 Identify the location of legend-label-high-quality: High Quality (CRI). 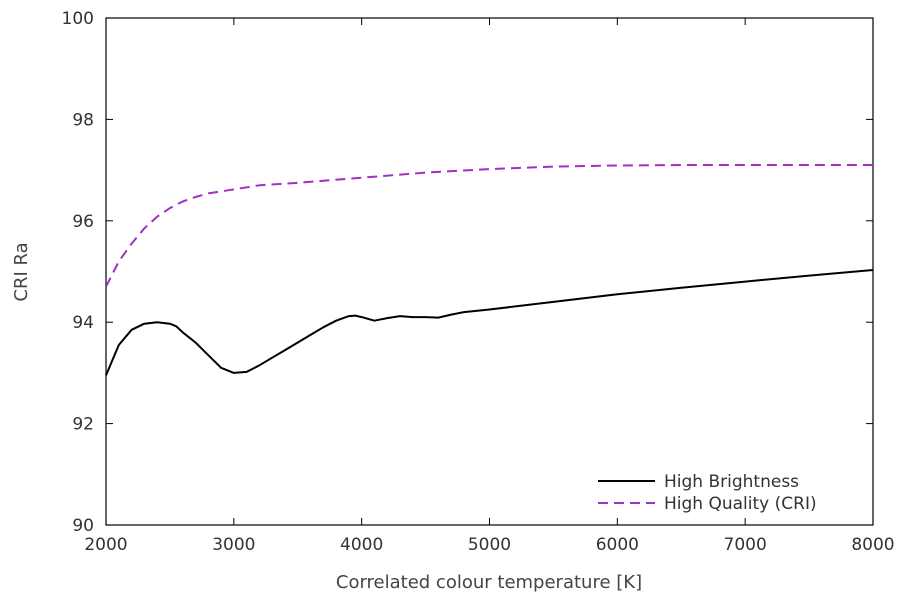
(740, 504).